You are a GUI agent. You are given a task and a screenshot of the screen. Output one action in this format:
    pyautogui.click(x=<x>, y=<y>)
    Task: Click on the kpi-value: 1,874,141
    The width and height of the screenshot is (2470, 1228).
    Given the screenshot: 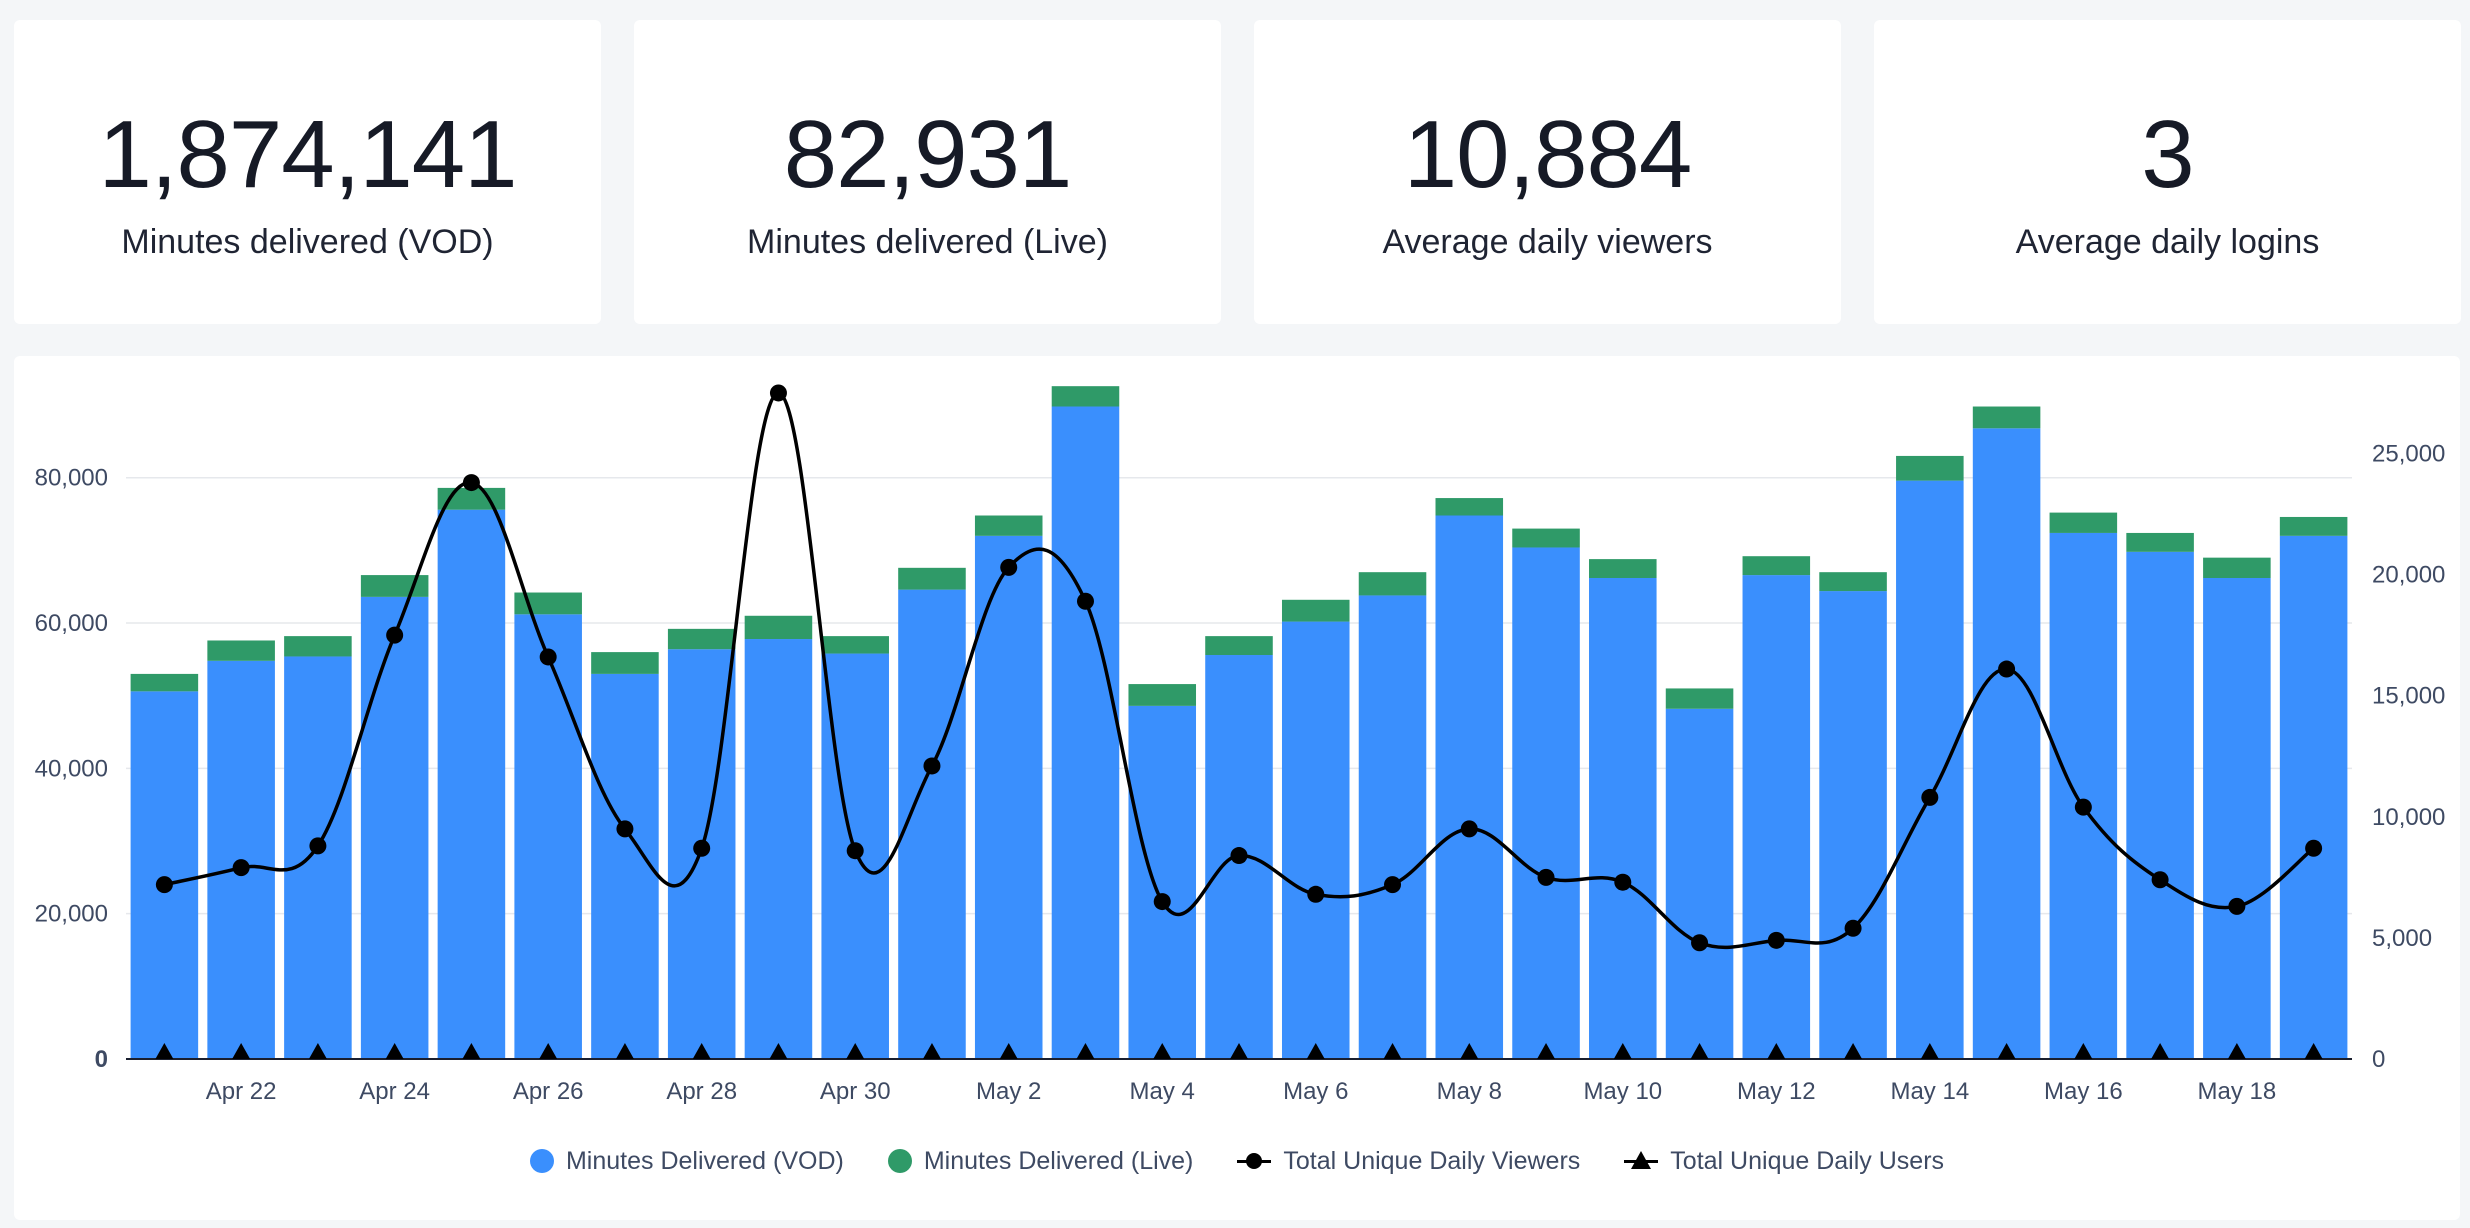 What is the action you would take?
    pyautogui.click(x=307, y=154)
    